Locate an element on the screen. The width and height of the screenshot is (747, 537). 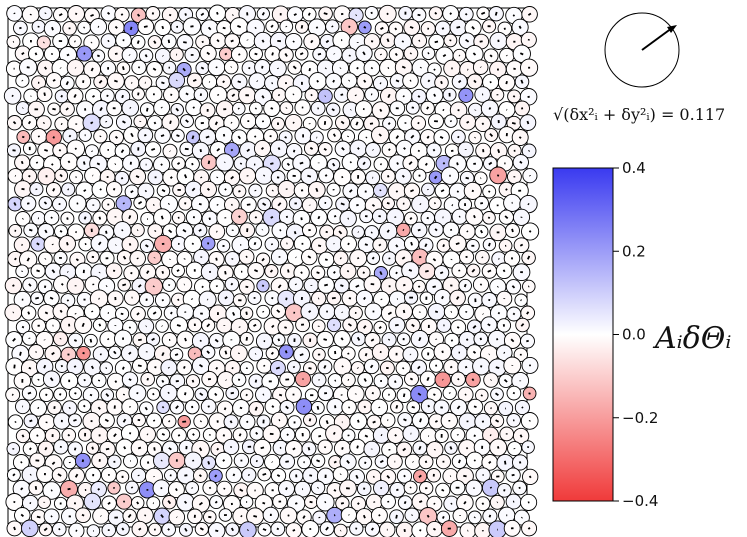
colorbar-label: AᵢδΘᵢ is located at coordinates (691, 338).